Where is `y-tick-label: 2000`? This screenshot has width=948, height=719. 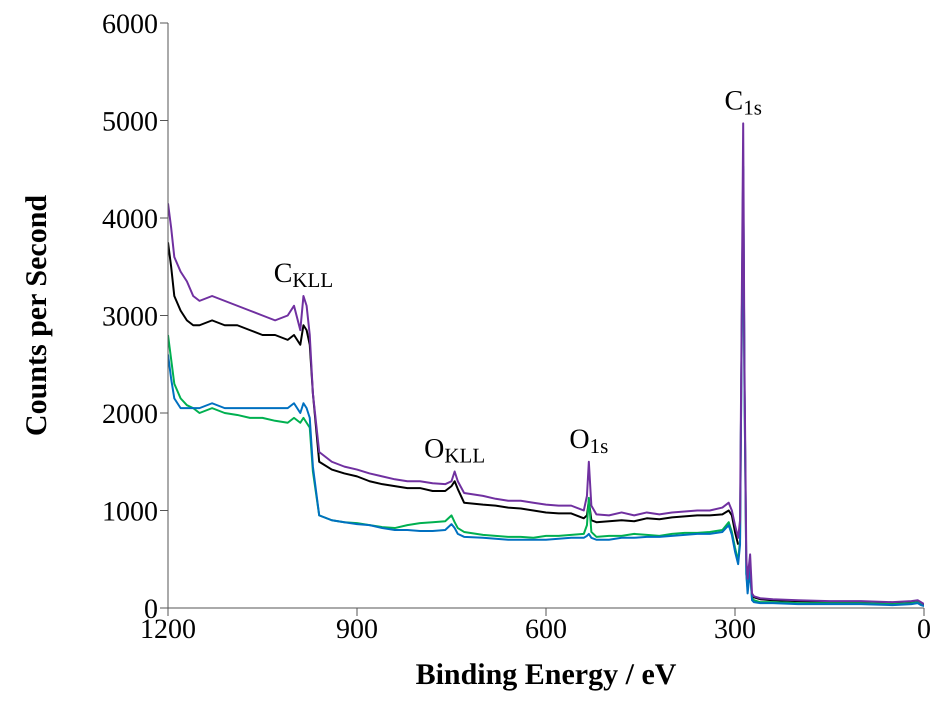 y-tick-label: 2000 is located at coordinates (130, 414).